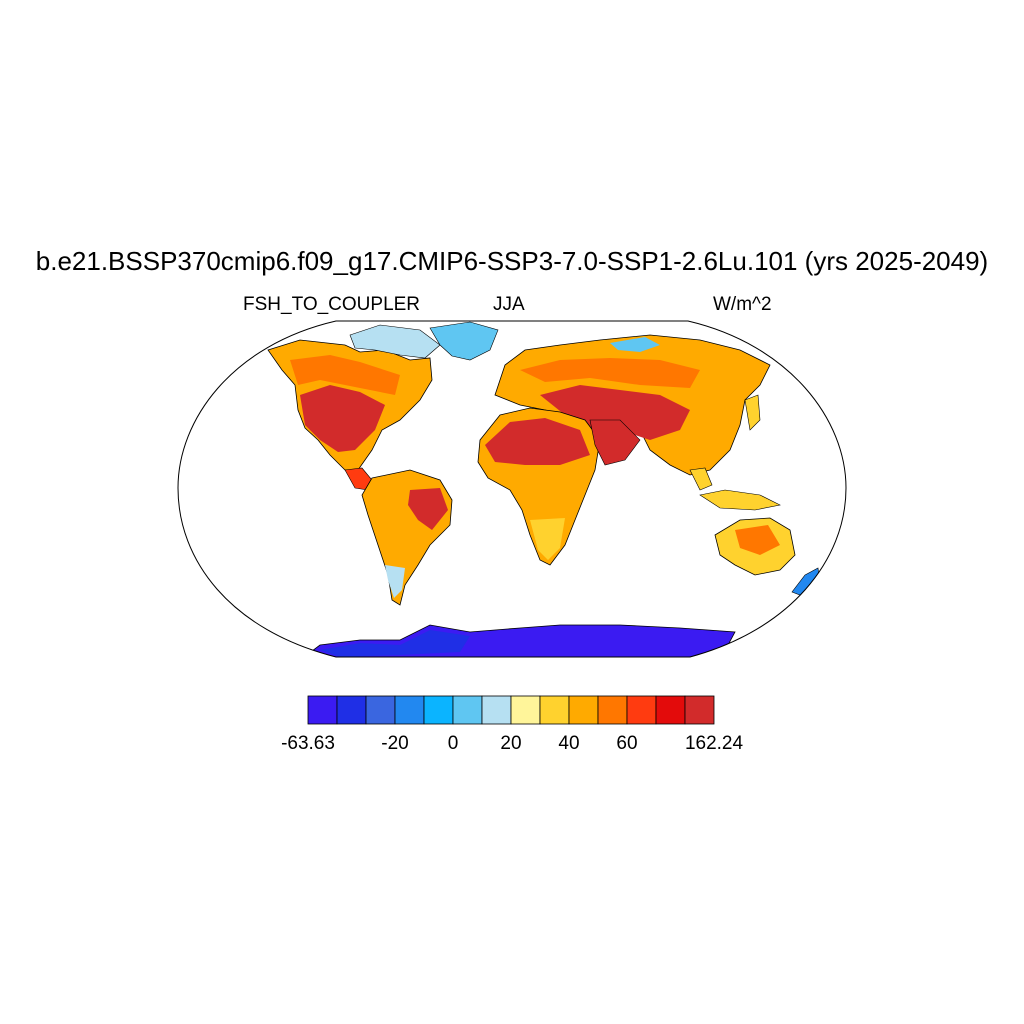 This screenshot has height=1024, width=1024. I want to click on sahara-hot, so click(537, 441).